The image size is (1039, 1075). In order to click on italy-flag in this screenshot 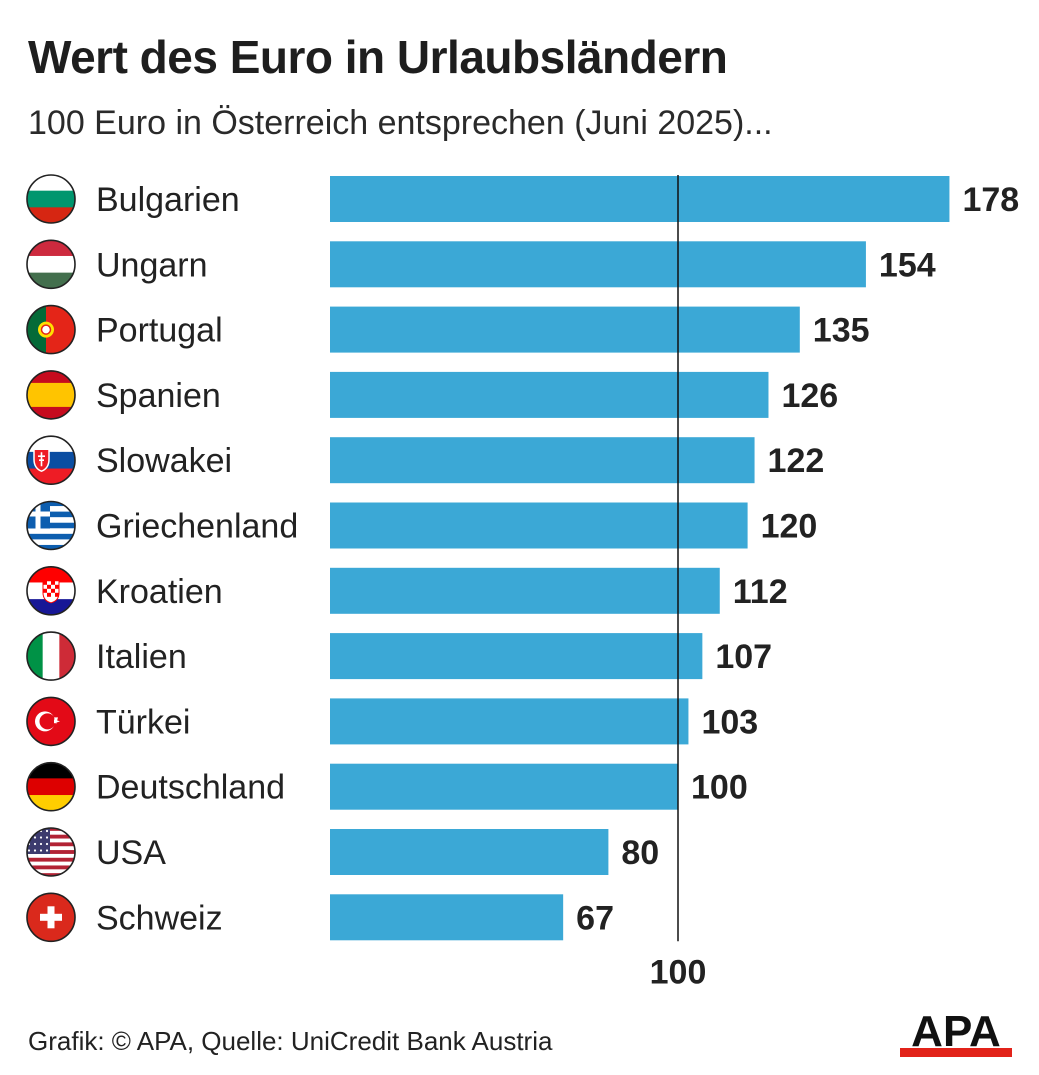, I will do `click(51, 656)`.